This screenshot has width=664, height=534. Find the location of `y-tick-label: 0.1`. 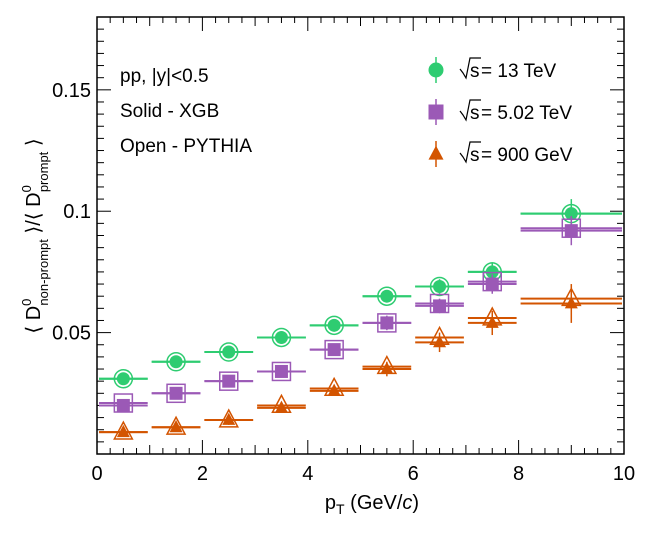

y-tick-label: 0.1 is located at coordinates (77, 212).